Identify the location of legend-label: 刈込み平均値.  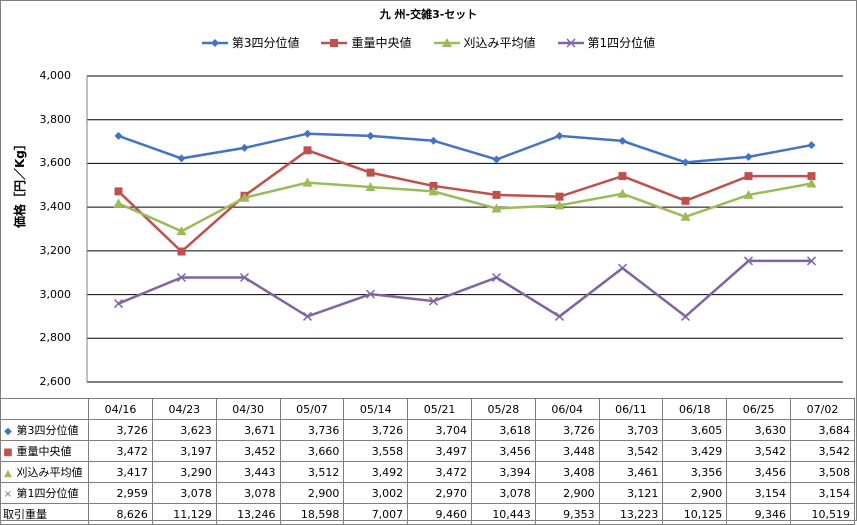
(499, 43).